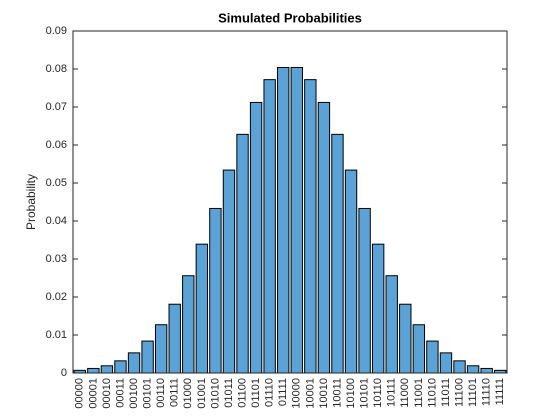  What do you see at coordinates (93, 393) in the screenshot?
I see `x-tick-label: 00001` at bounding box center [93, 393].